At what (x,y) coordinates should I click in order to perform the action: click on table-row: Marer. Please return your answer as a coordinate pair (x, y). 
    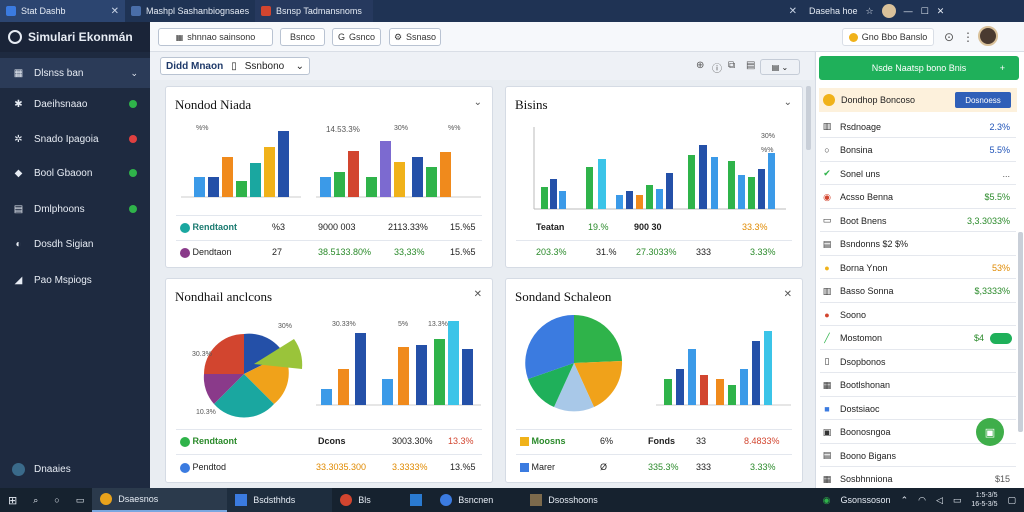
    Looking at the image, I should click on (538, 467).